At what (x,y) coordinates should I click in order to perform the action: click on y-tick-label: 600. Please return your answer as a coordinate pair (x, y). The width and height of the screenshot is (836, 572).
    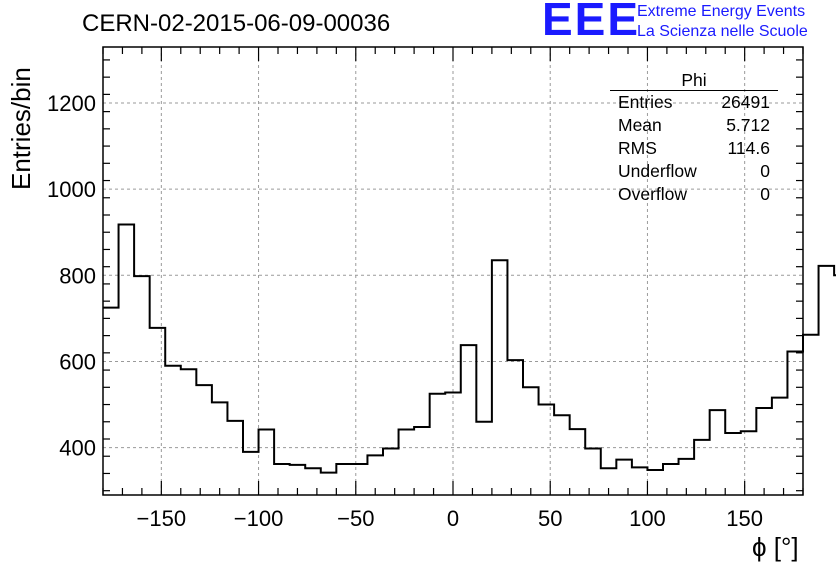
    Looking at the image, I should click on (77, 361).